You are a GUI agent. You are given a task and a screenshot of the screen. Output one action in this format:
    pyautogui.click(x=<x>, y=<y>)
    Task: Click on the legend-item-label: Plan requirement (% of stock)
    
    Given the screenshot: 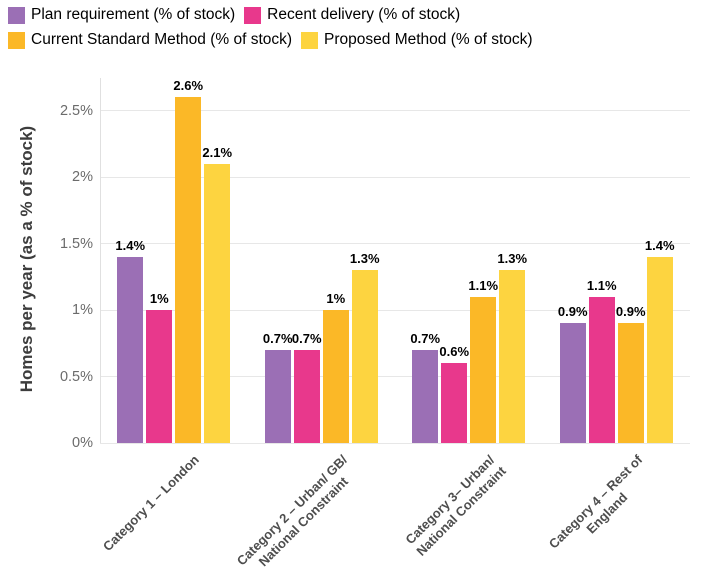 What is the action you would take?
    pyautogui.click(x=133, y=14)
    